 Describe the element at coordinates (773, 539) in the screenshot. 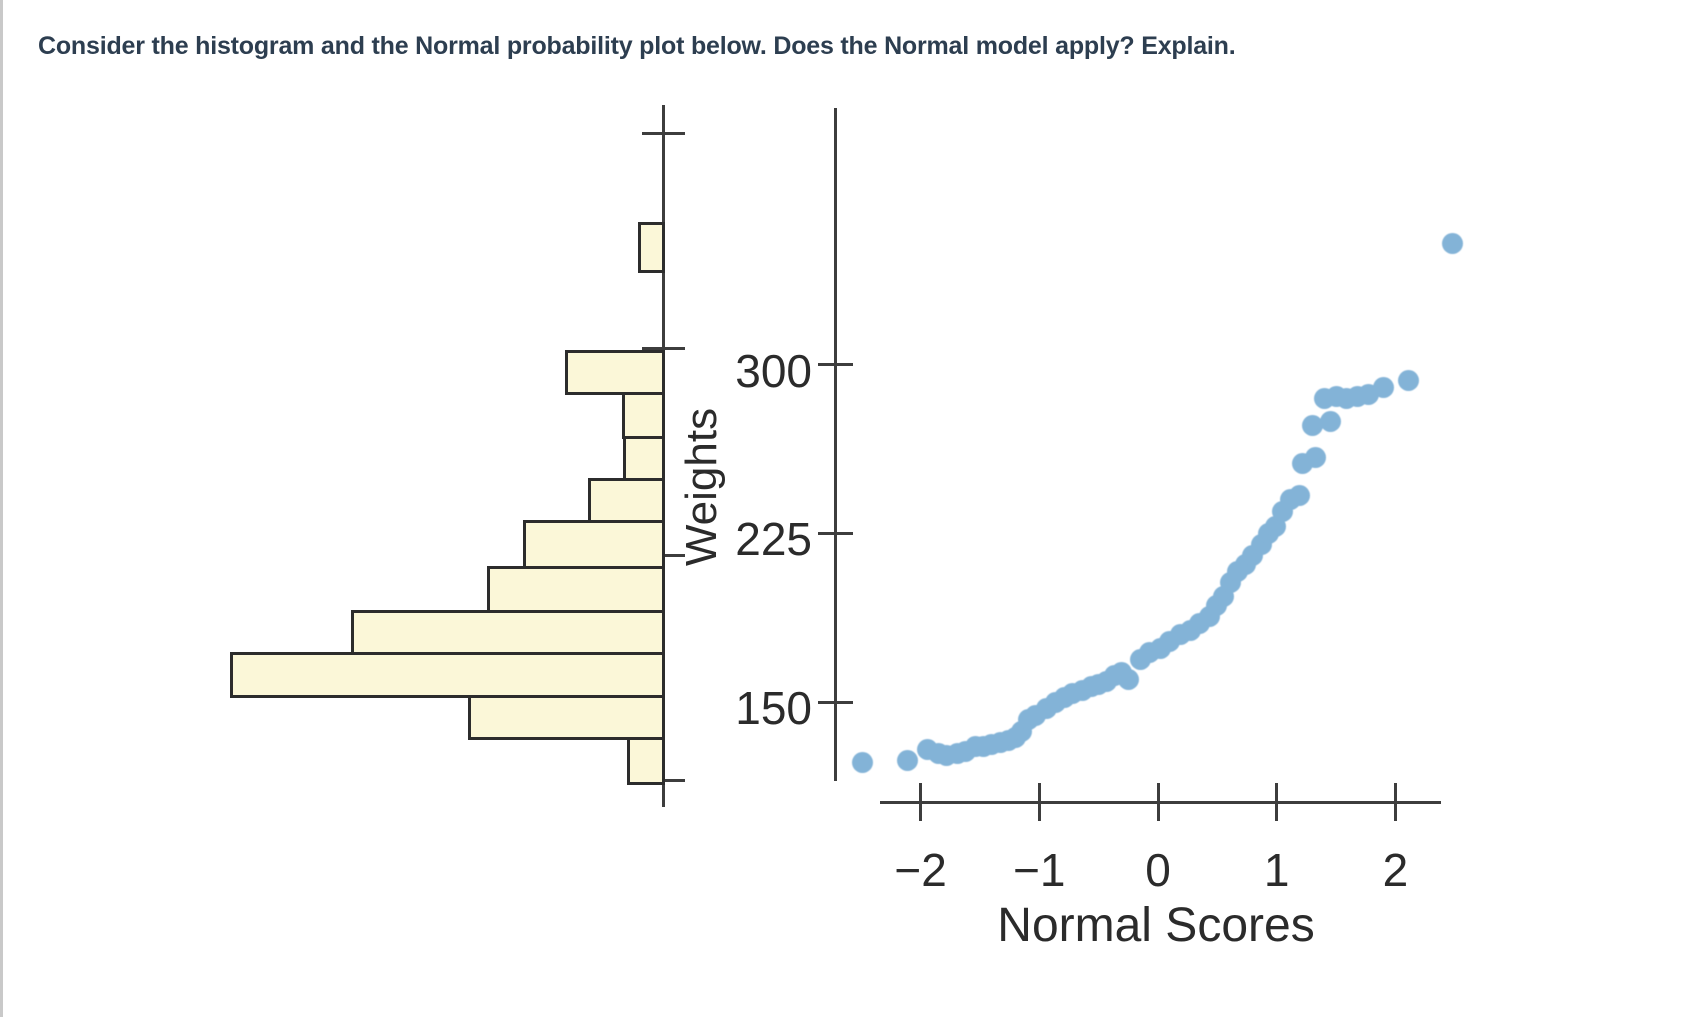

I see `qq-y-tick-label: 225` at that location.